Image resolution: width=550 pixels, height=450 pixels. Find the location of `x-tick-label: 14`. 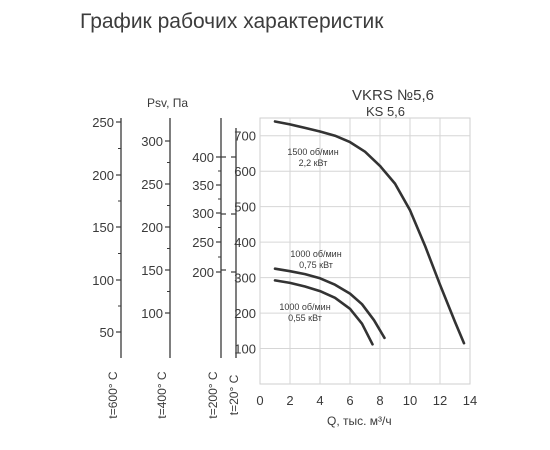

x-tick-label: 14 is located at coordinates (470, 400).